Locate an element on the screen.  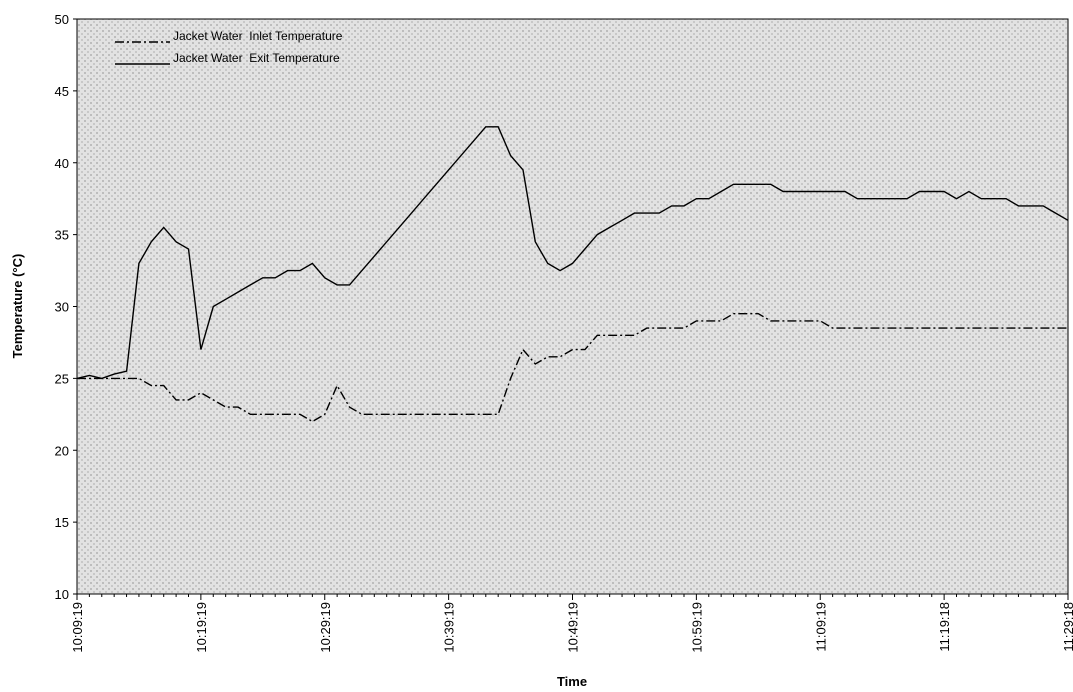
x-tick-label: 10:19:19 is located at coordinates (201, 627).